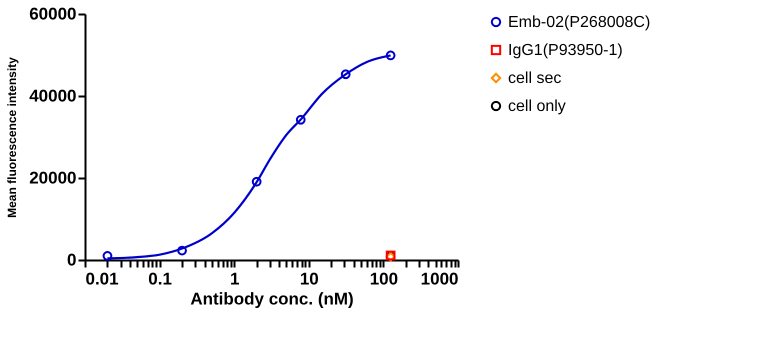 The height and width of the screenshot is (364, 769). Describe the element at coordinates (71, 260) in the screenshot. I see `y-tick-label: 0` at that location.